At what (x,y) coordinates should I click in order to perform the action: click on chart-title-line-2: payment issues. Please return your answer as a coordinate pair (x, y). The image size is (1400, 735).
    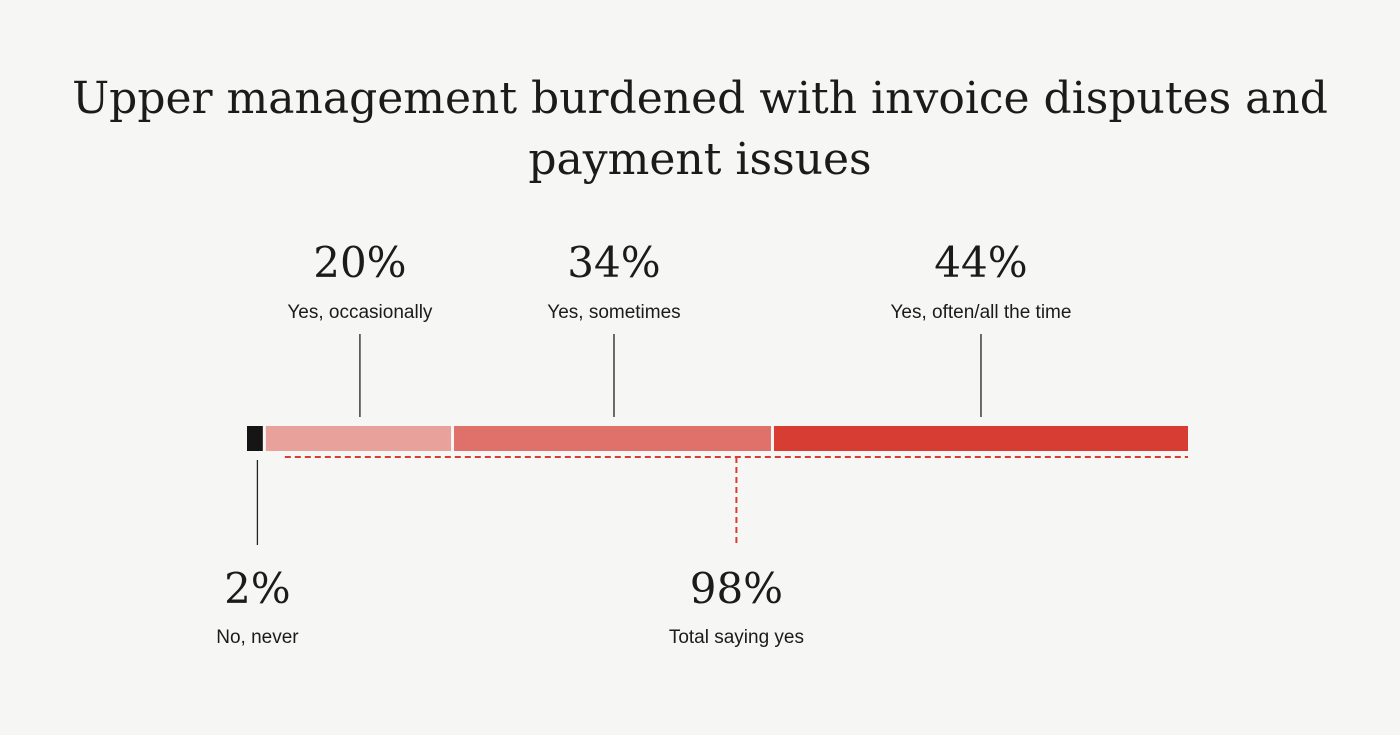
    Looking at the image, I should click on (699, 159).